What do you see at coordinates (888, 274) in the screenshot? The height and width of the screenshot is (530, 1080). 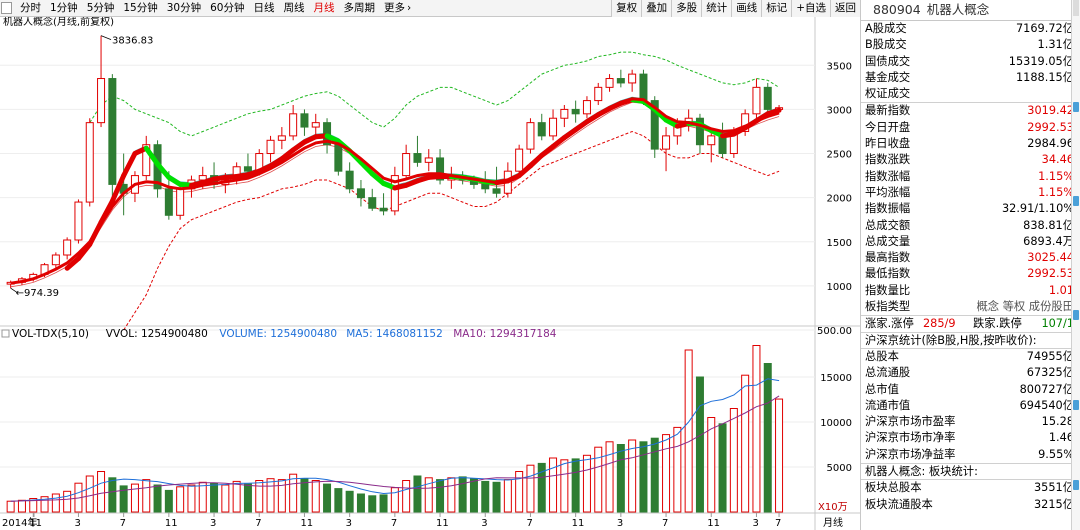 I see `index-quote-label: 最低指数` at bounding box center [888, 274].